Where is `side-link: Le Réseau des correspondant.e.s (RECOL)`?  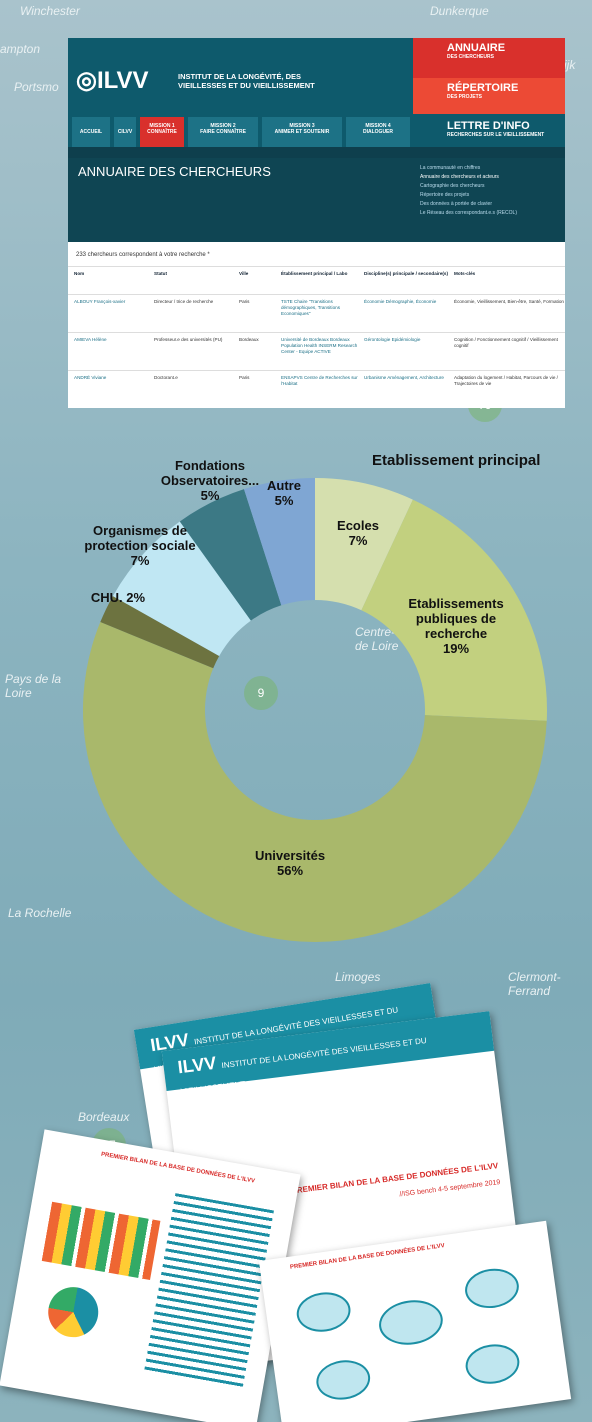
side-link: Le Réseau des correspondant.e.s (RECOL) is located at coordinates (468, 213).